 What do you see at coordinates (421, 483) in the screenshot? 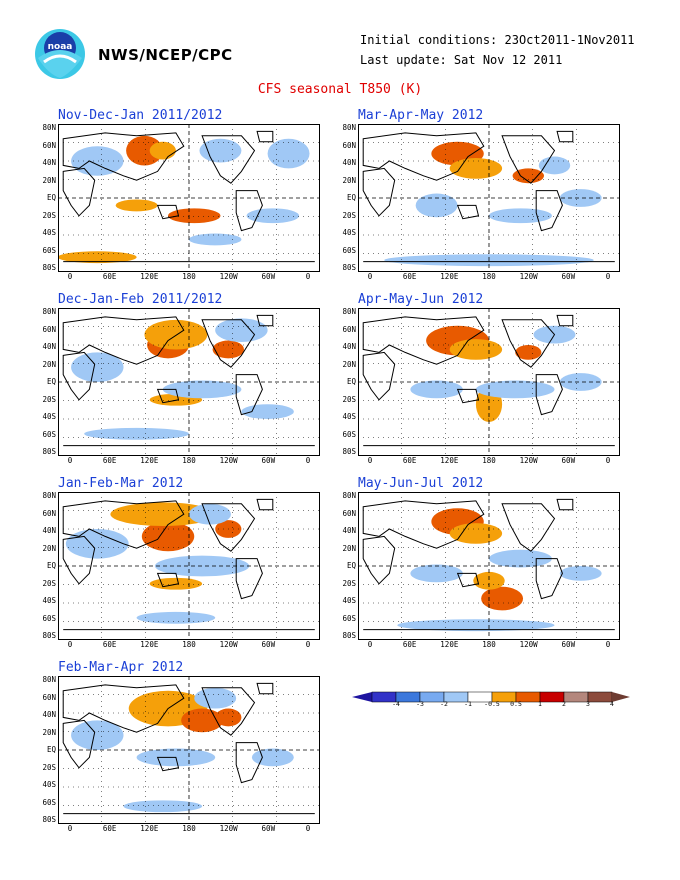
I see `panel-title: May-Jun-Jul 2012` at bounding box center [421, 483].